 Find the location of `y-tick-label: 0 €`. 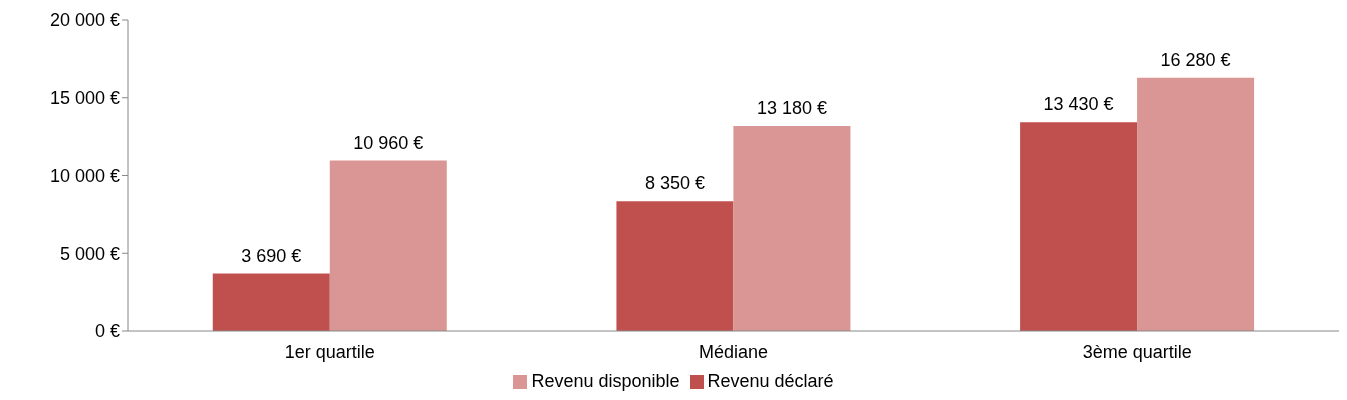

y-tick-label: 0 € is located at coordinates (107, 331).